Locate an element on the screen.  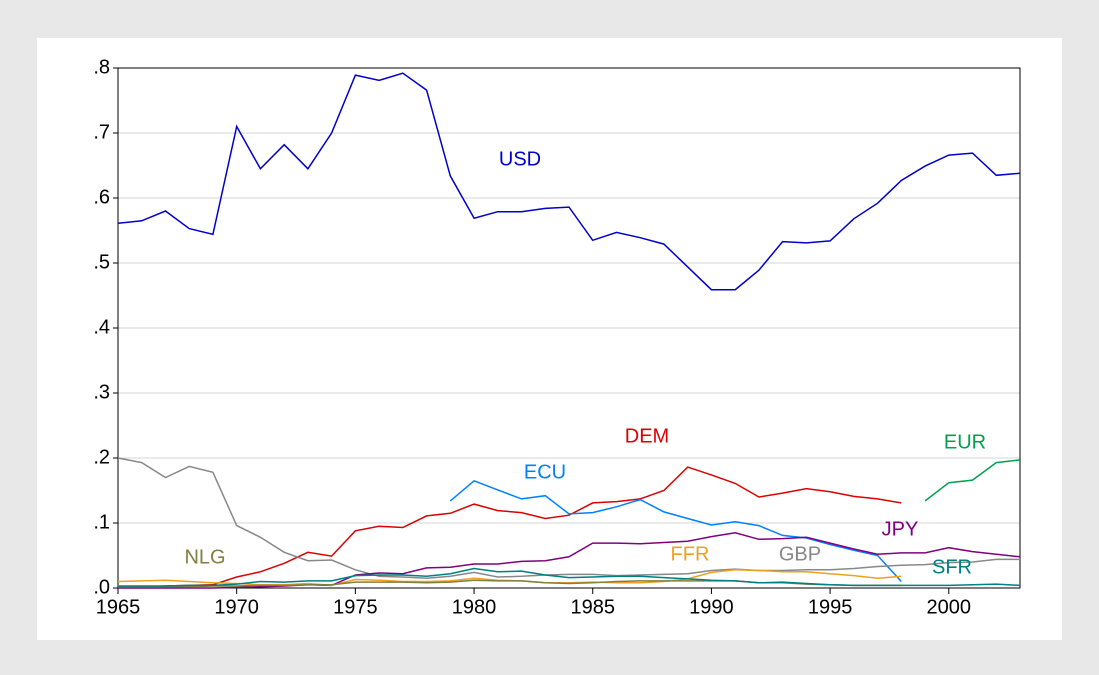
series-label: JPY is located at coordinates (900, 529).